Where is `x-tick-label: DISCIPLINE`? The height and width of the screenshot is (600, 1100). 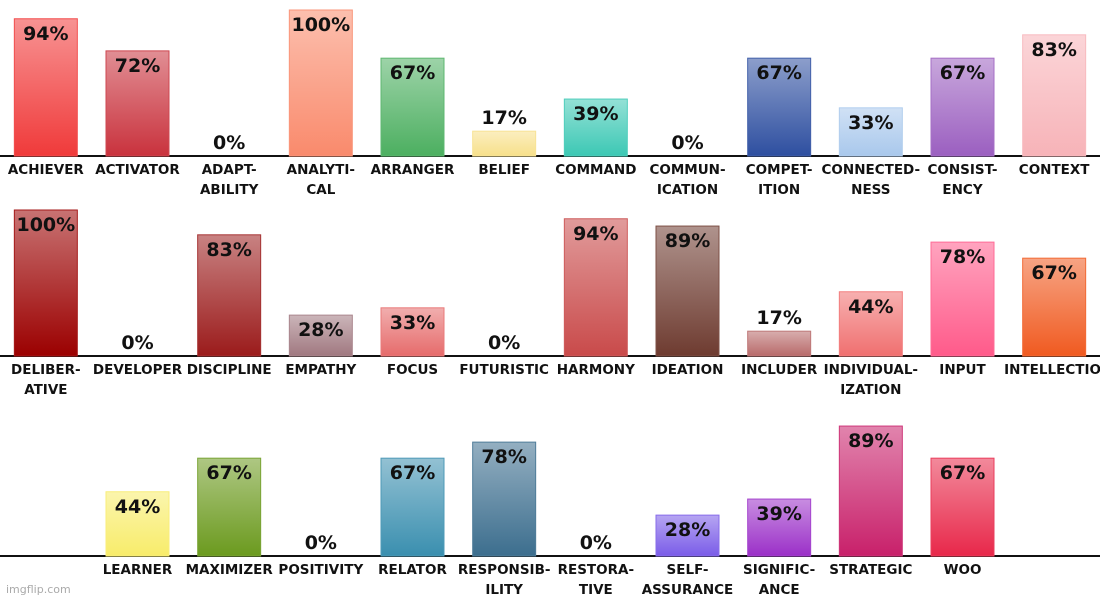
x-tick-label: DISCIPLINE is located at coordinates (229, 370).